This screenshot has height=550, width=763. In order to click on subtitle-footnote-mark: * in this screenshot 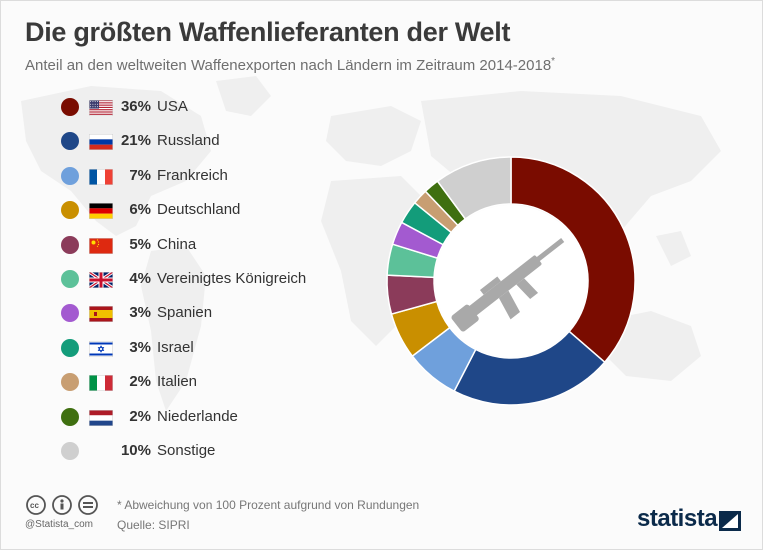, I will do `click(553, 61)`.